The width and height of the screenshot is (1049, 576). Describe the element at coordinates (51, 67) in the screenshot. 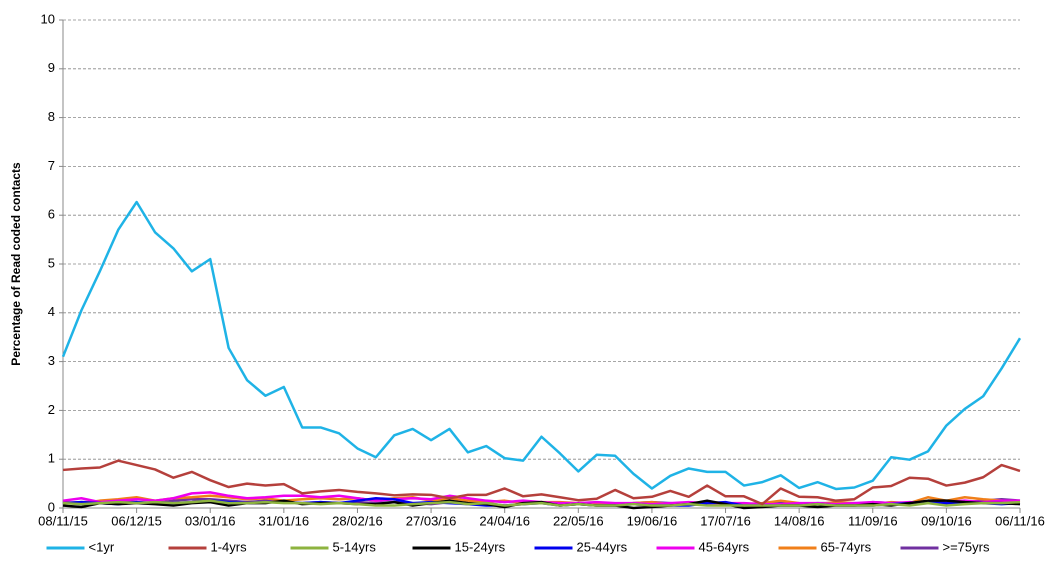

I see `y-tick-label: 9` at that location.